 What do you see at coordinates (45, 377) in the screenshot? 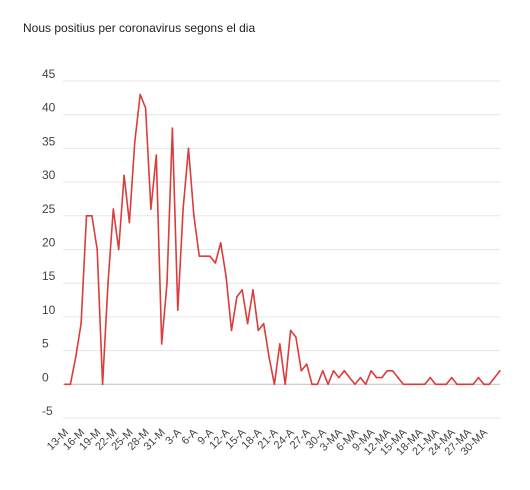
I see `y-tick-label: 0` at bounding box center [45, 377].